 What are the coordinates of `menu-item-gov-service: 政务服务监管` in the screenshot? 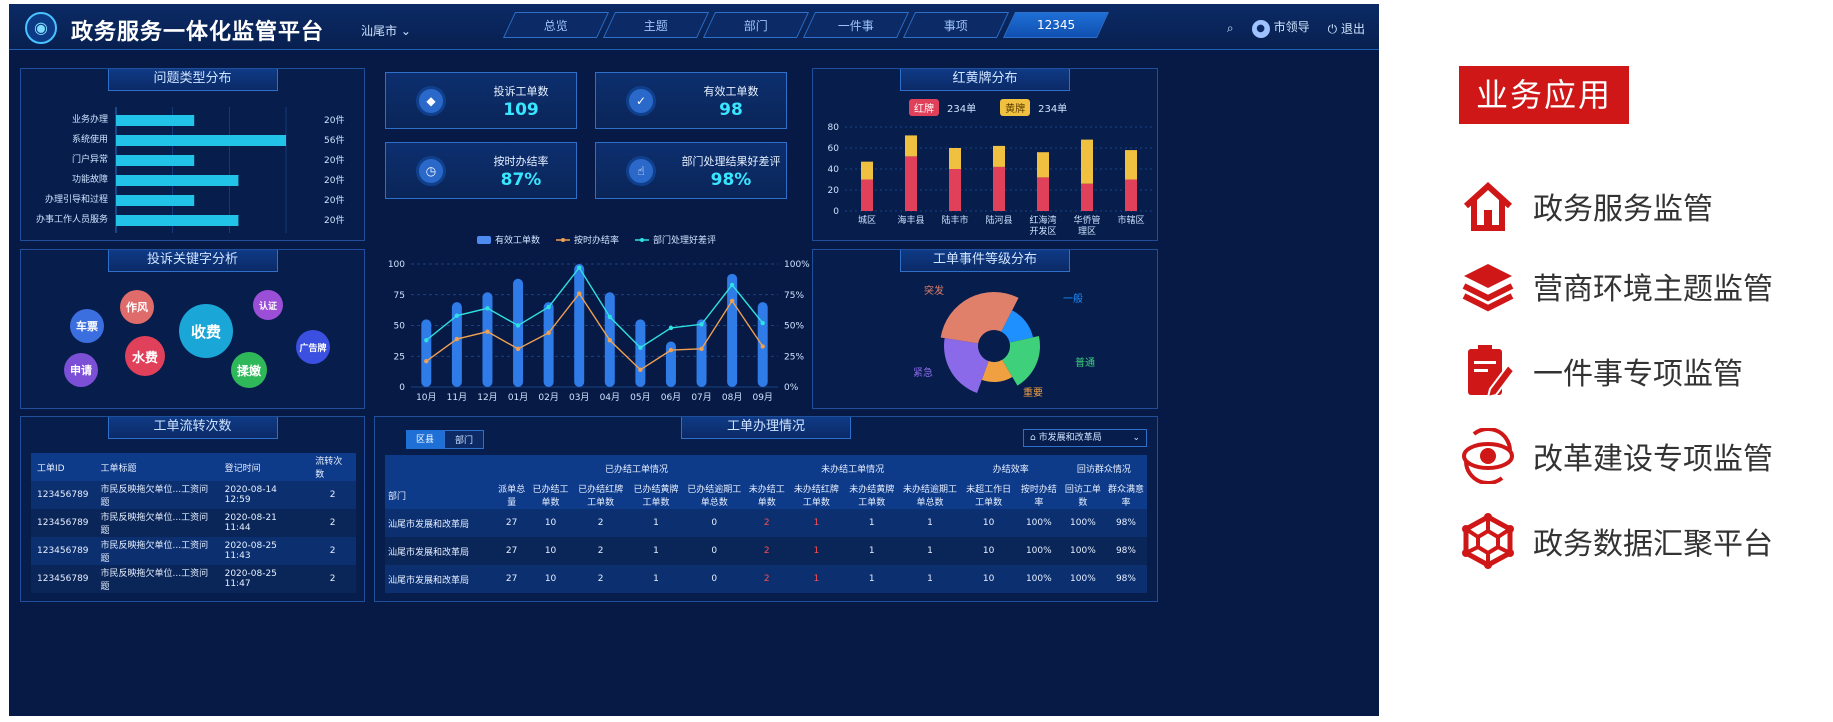 It's located at (1644, 206).